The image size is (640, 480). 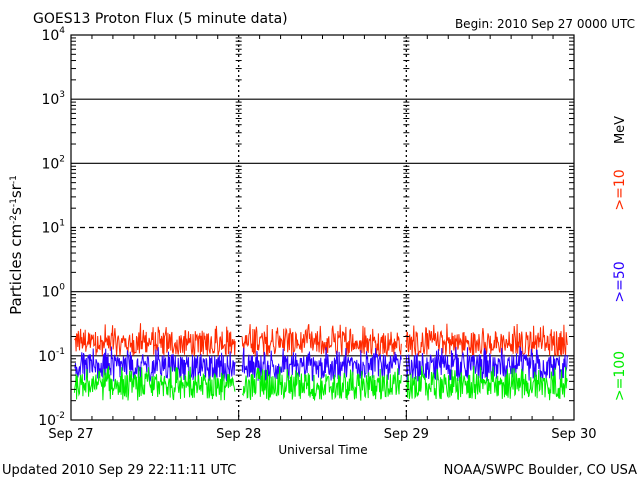 I want to click on y-tick-label-exp-2: 2, so click(x=62, y=159).